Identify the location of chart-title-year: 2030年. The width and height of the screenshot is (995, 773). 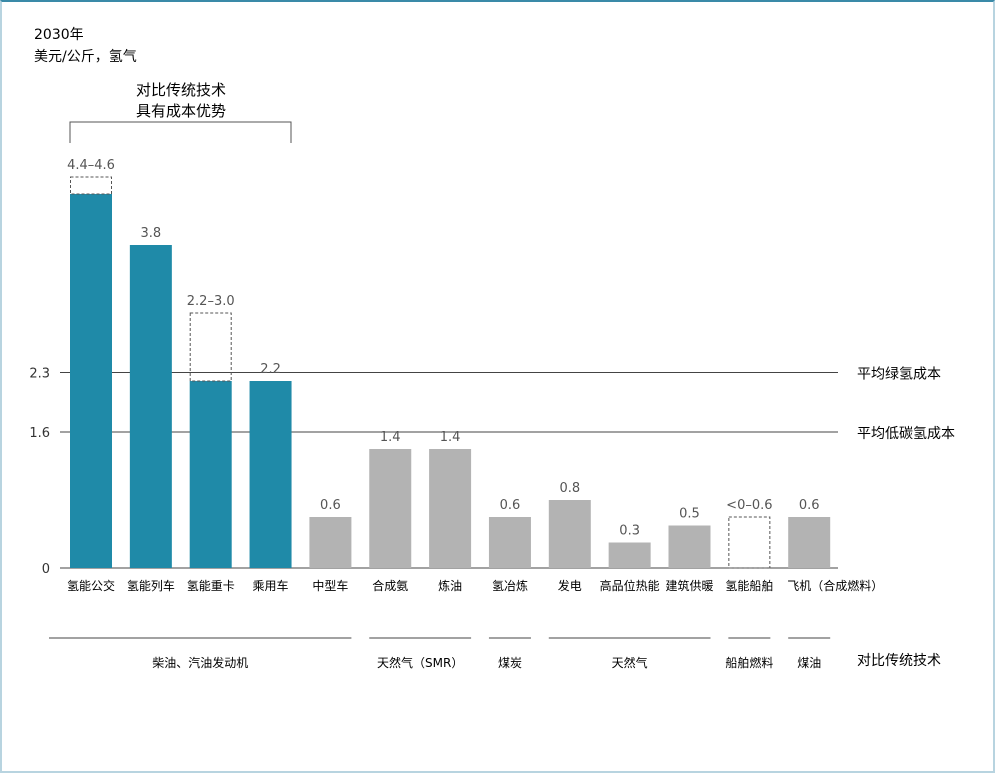
(59, 35).